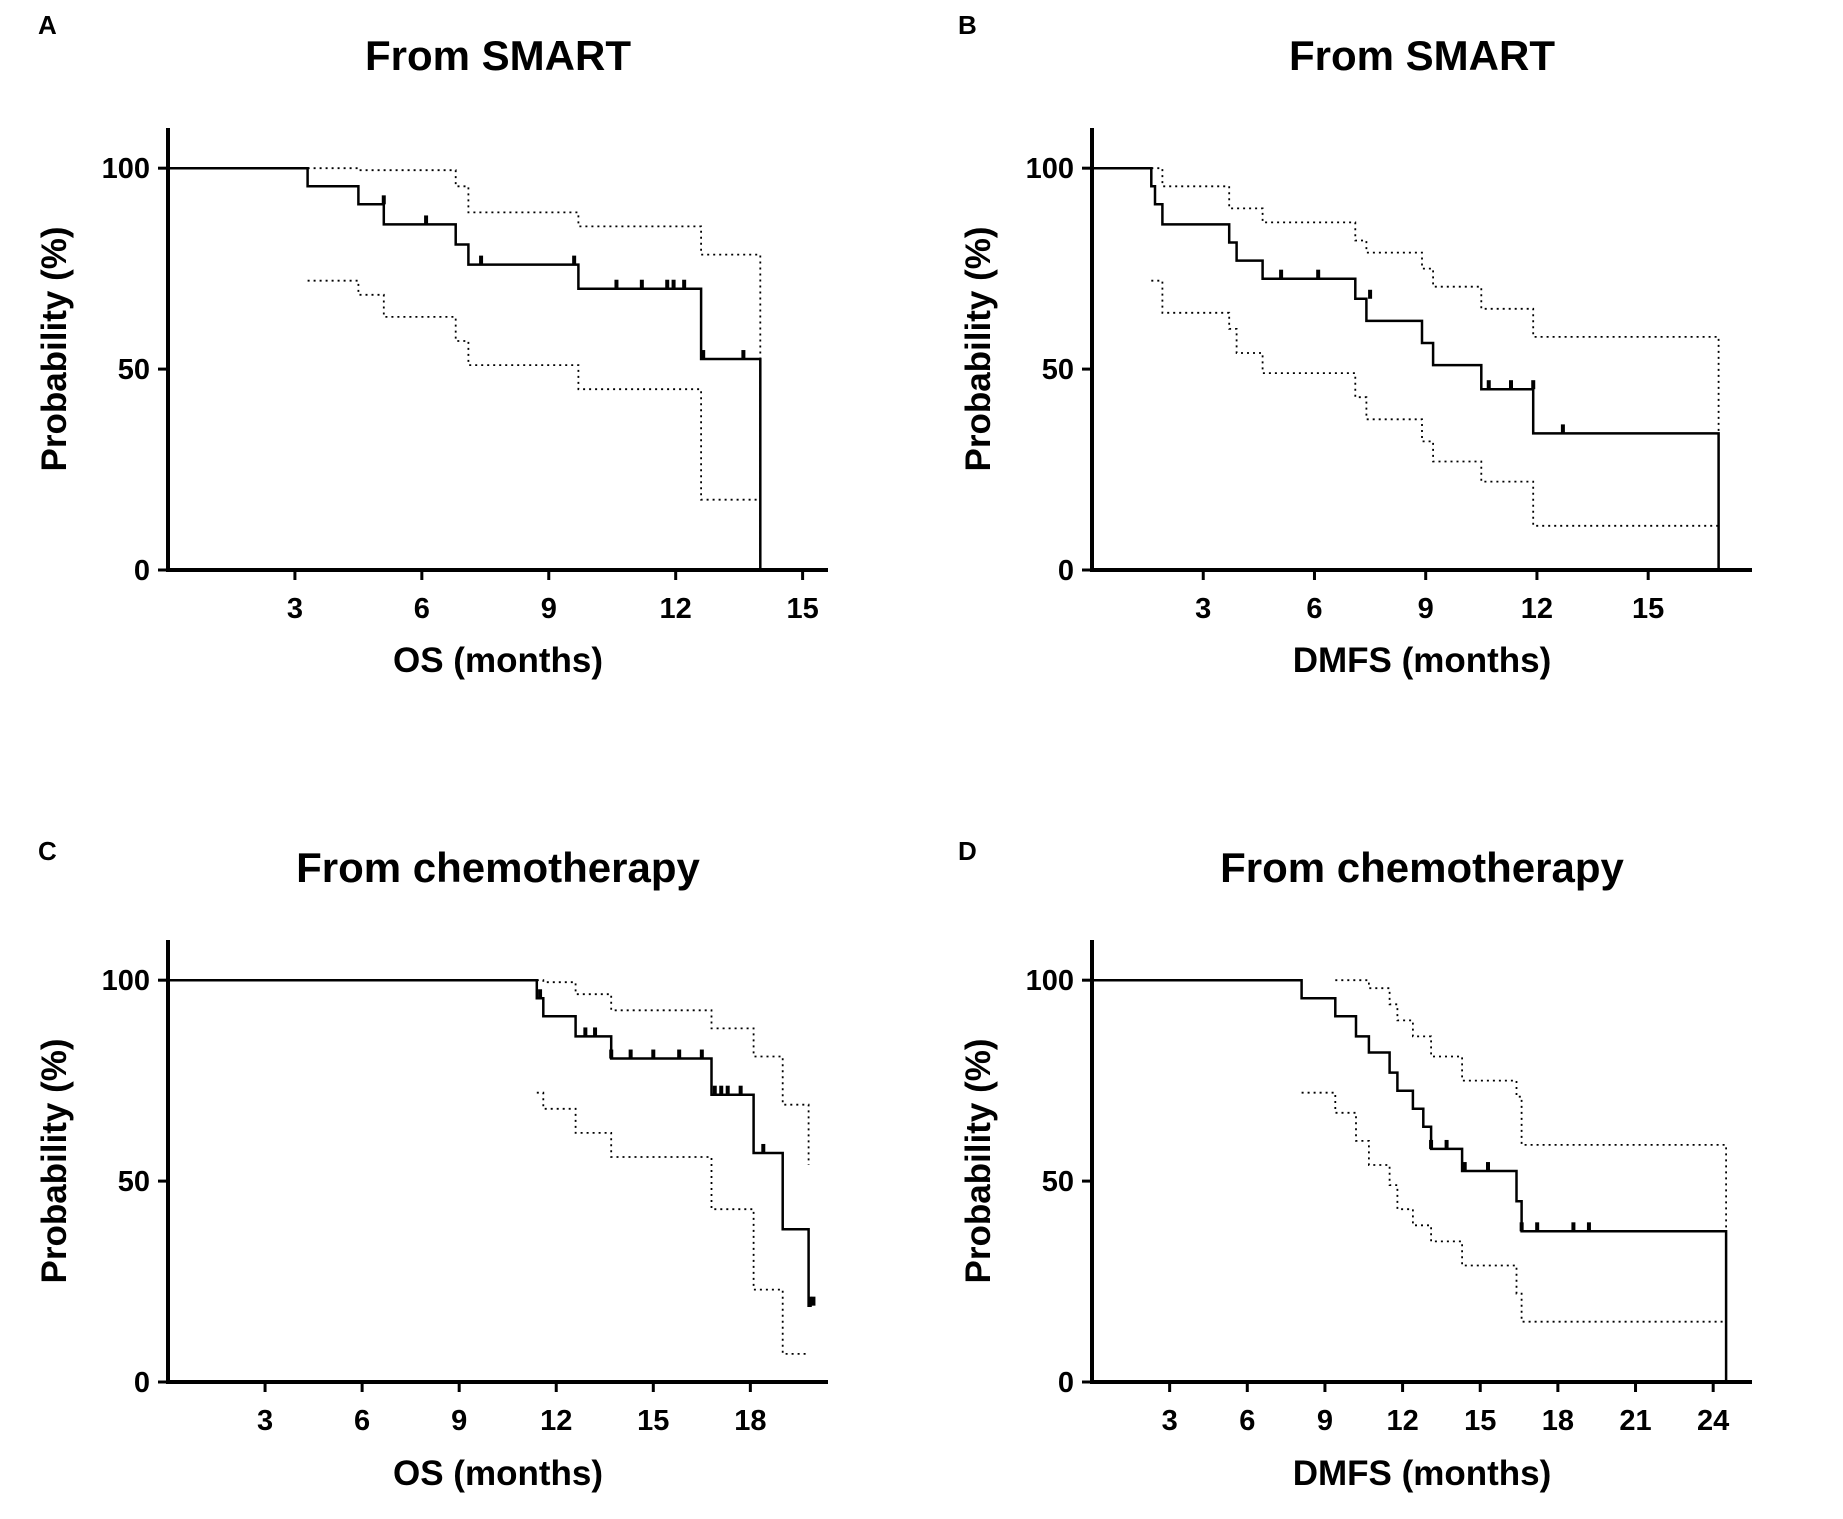 Image resolution: width=1843 pixels, height=1519 pixels. I want to click on x-tick-label: 21, so click(1635, 1421).